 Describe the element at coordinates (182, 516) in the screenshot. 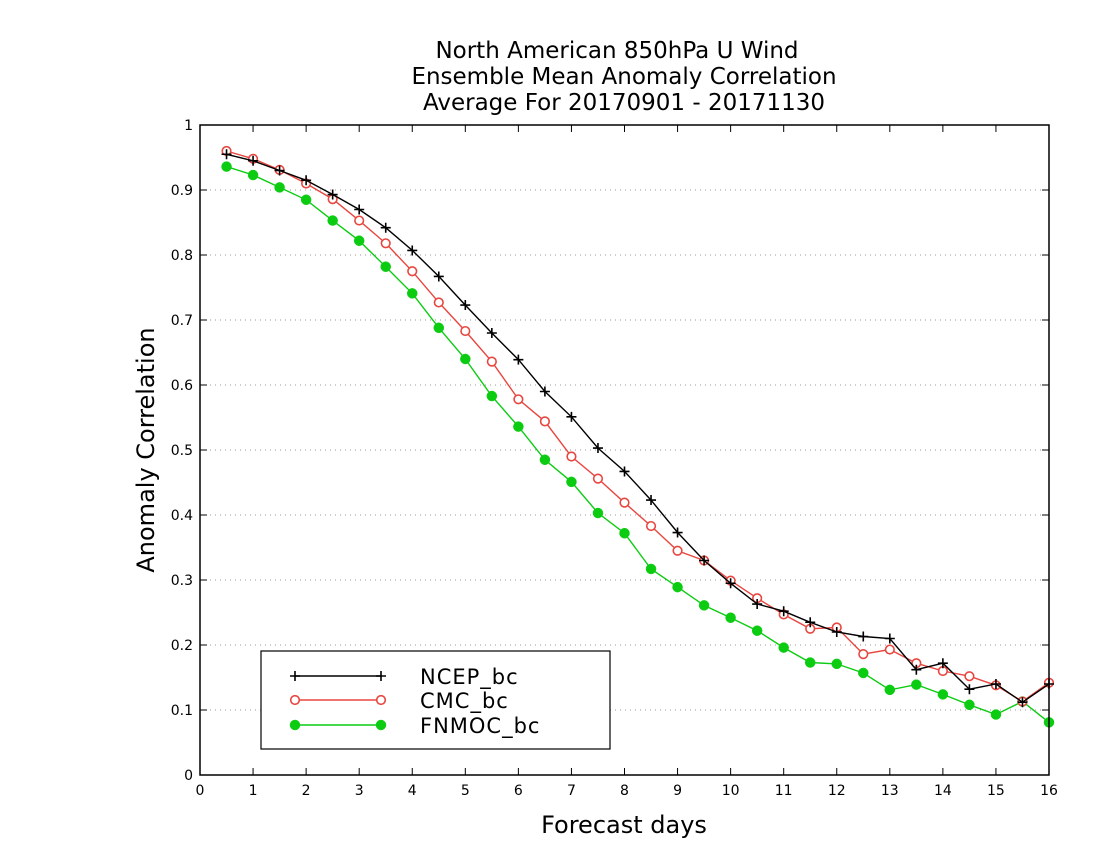

I see `y-tick-label: 0.4` at that location.